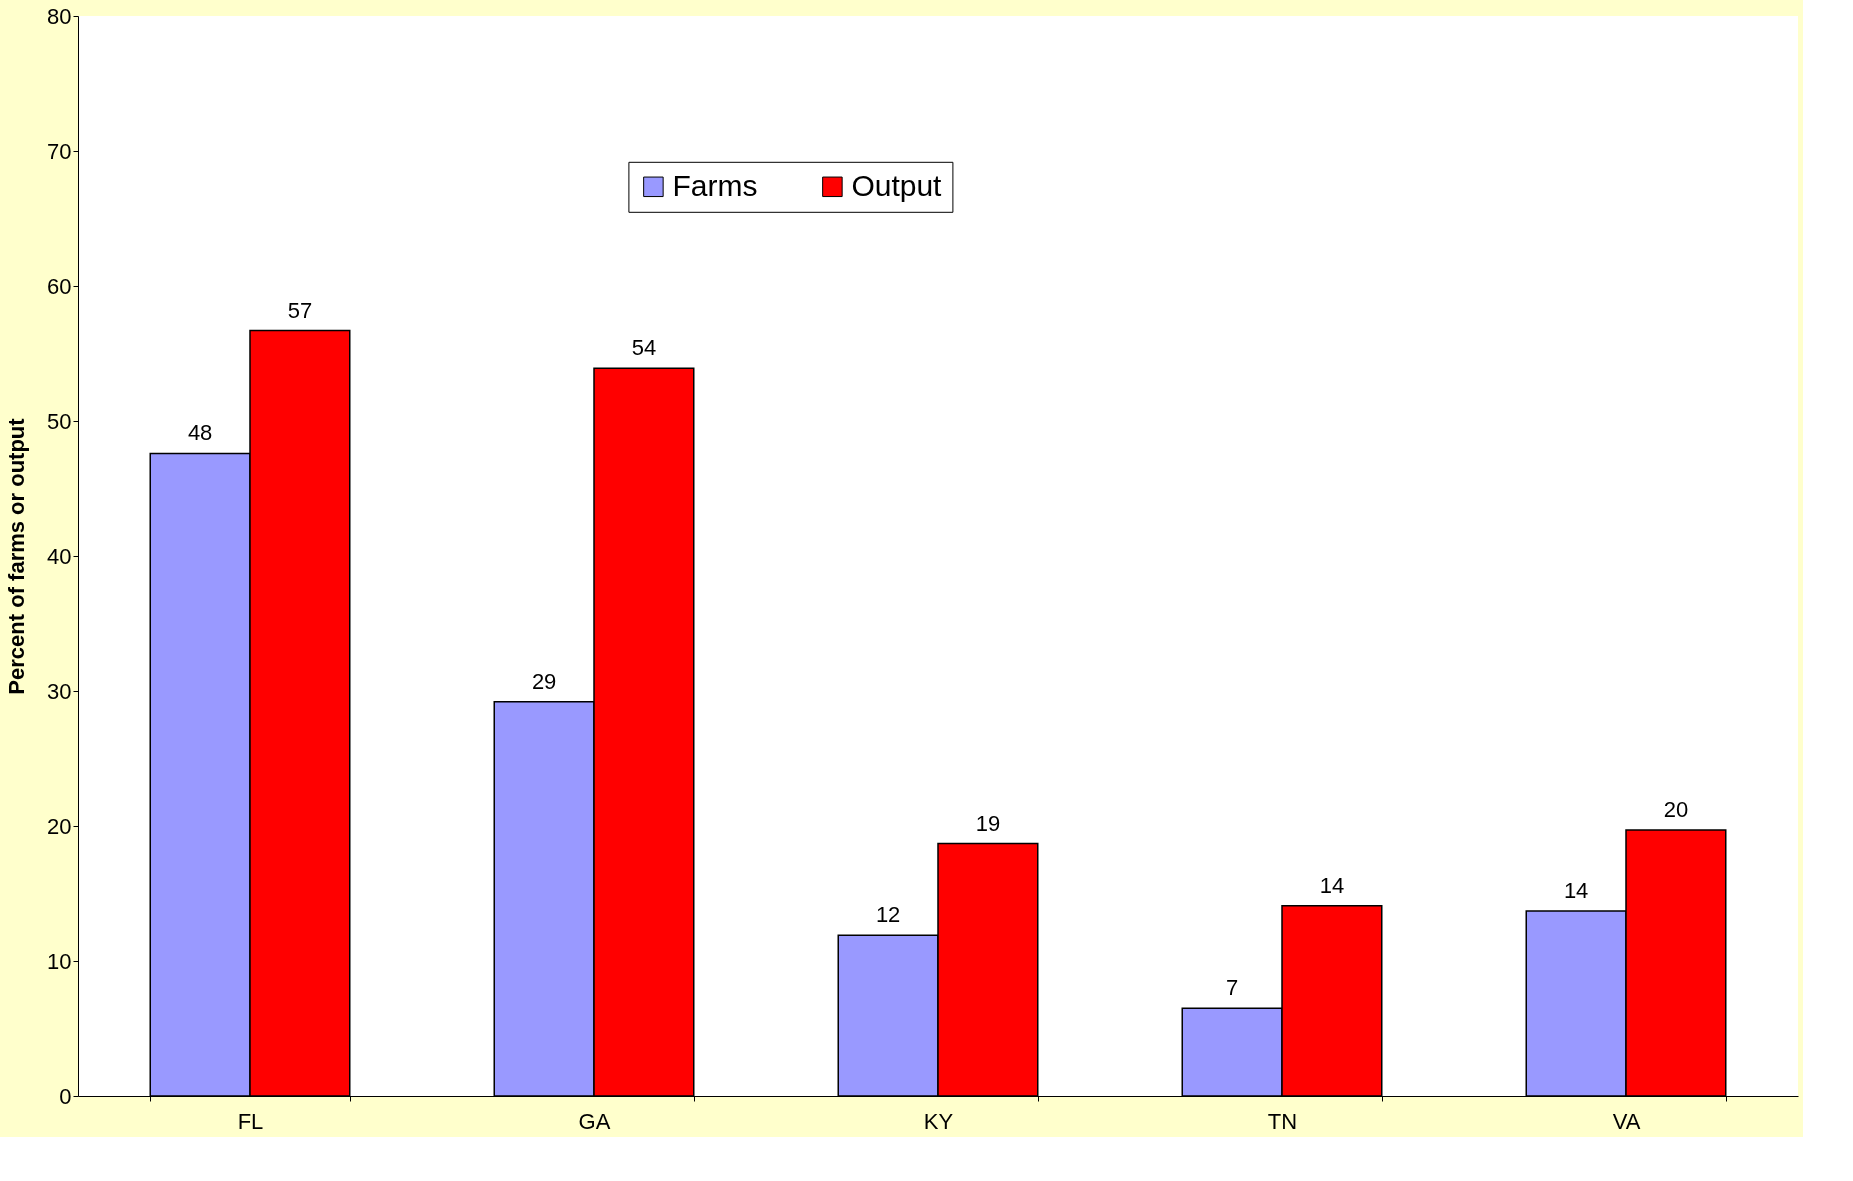 This screenshot has height=1181, width=1853. I want to click on data-label: 20, so click(1676, 810).